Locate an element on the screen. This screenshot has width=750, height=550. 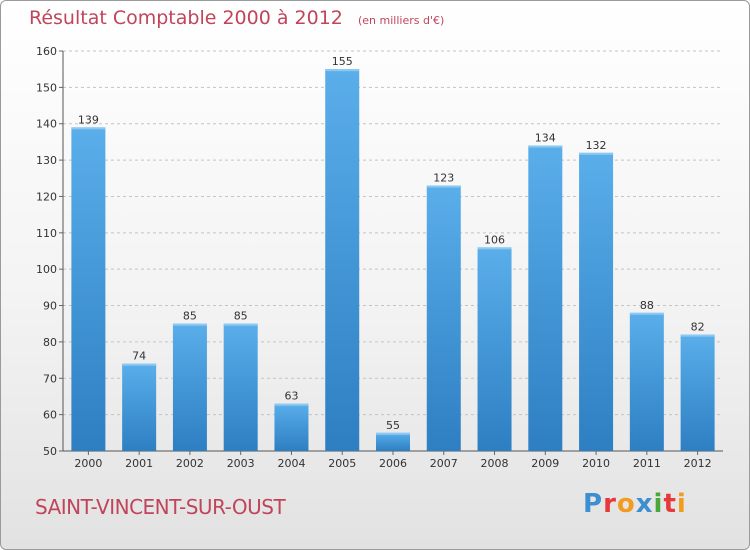
bar-2001 is located at coordinates (139, 407).